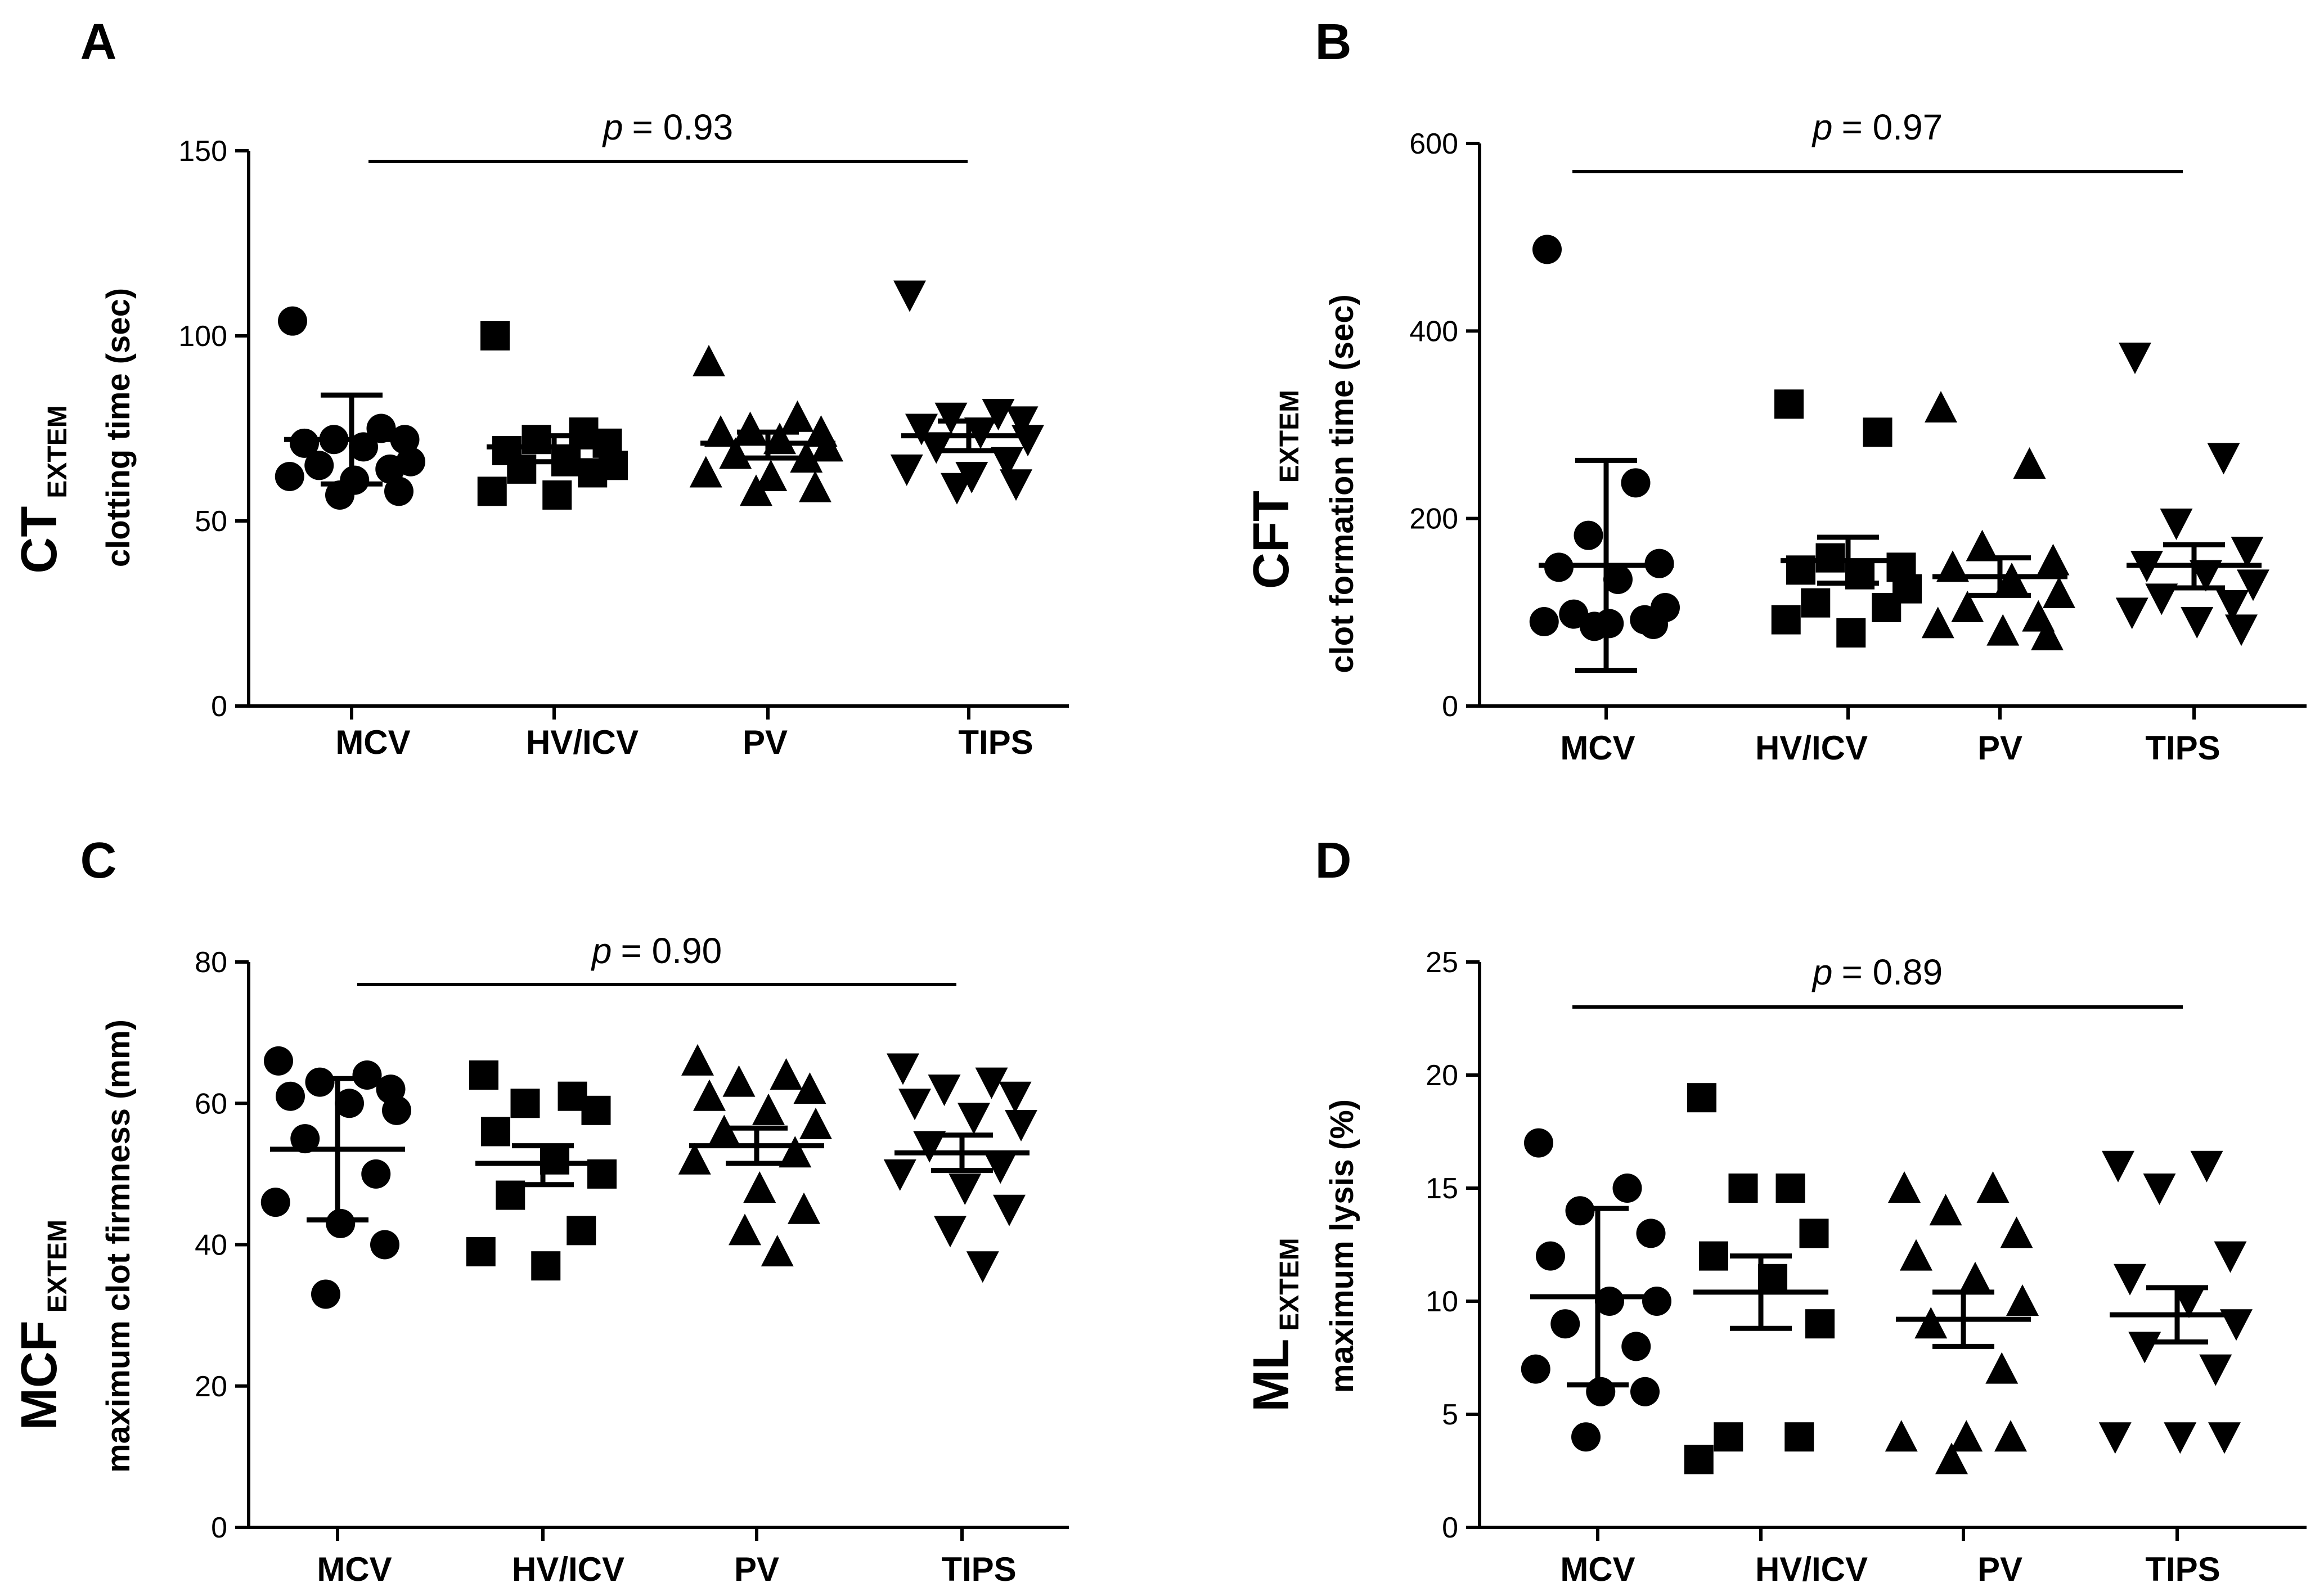 The width and height of the screenshot is (2324, 1596). What do you see at coordinates (1274, 489) in the screenshot?
I see `y-axis-title-text: CFT EXTEM` at bounding box center [1274, 489].